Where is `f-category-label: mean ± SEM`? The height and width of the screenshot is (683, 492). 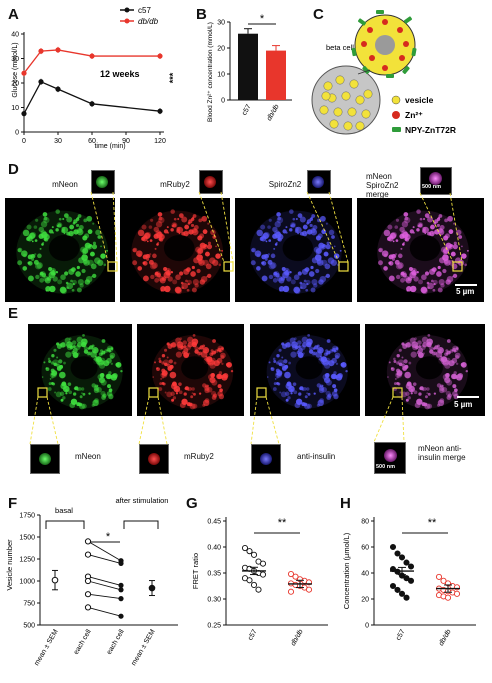
f-category-label: mean ± SEM is located at coordinates (46, 647).